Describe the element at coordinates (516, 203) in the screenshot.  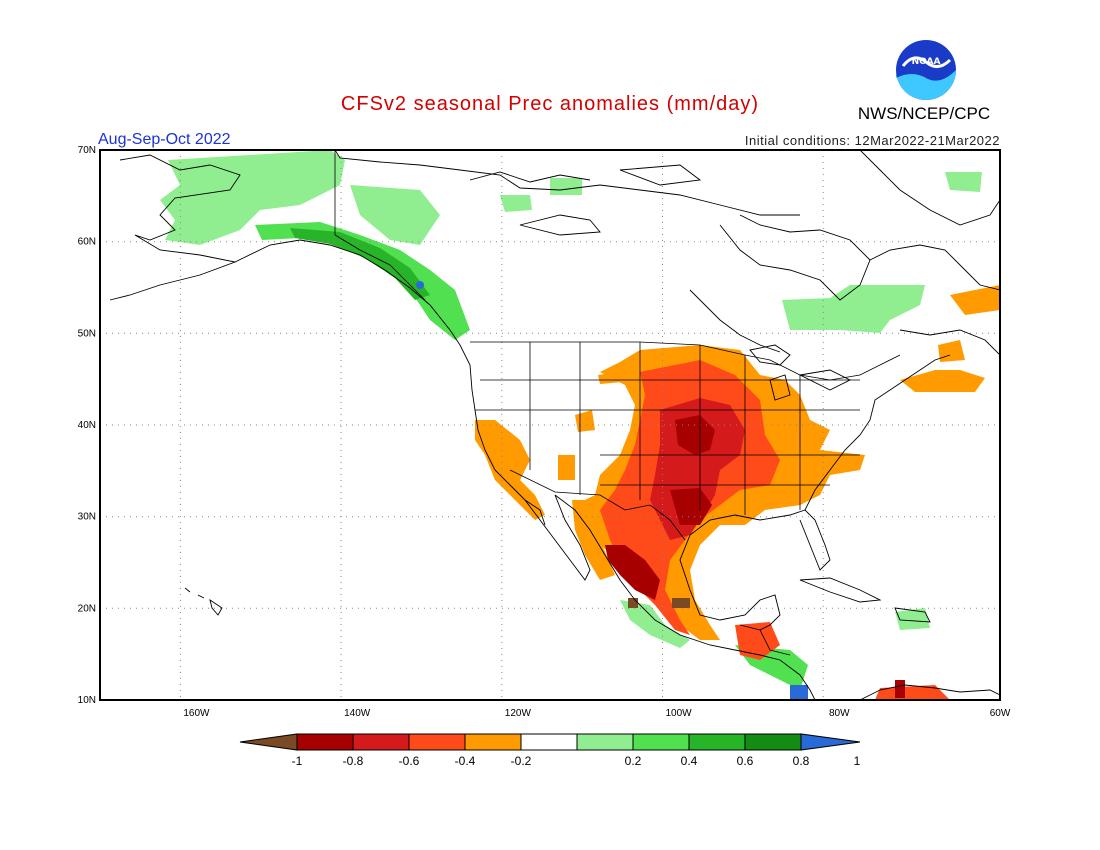
I see `wet-anomaly-yukon` at that location.